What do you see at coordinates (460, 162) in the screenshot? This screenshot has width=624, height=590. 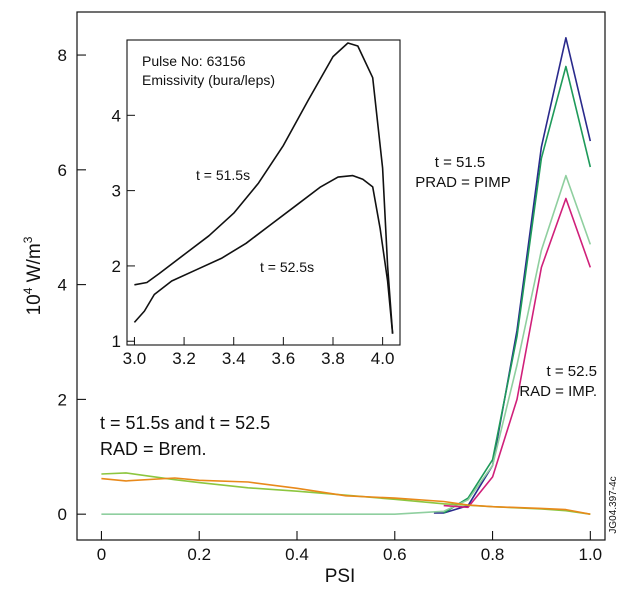 I see `annotation-t515: t = 51.5` at bounding box center [460, 162].